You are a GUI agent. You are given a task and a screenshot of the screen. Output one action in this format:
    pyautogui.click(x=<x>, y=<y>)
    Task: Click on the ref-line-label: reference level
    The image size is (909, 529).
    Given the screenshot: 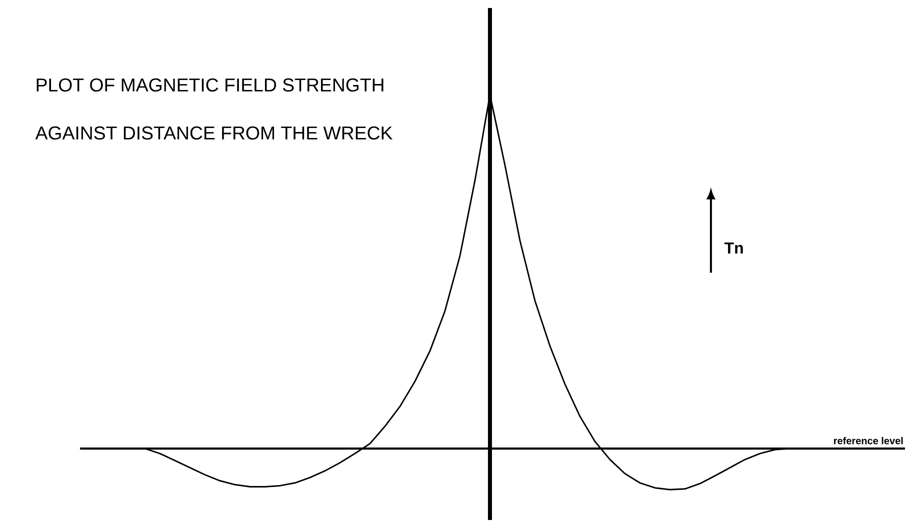 What is the action you would take?
    pyautogui.click(x=868, y=440)
    